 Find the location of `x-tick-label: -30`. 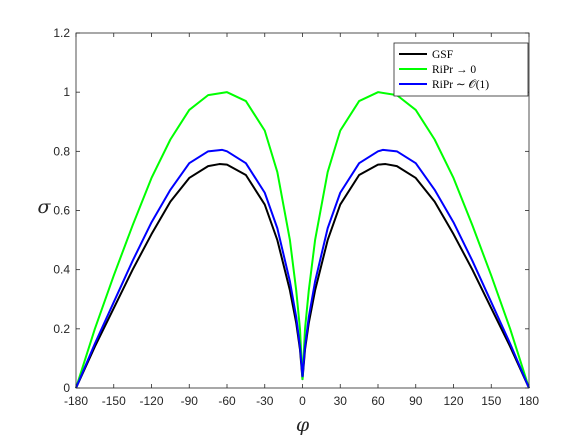

x-tick-label: -30 is located at coordinates (265, 401).